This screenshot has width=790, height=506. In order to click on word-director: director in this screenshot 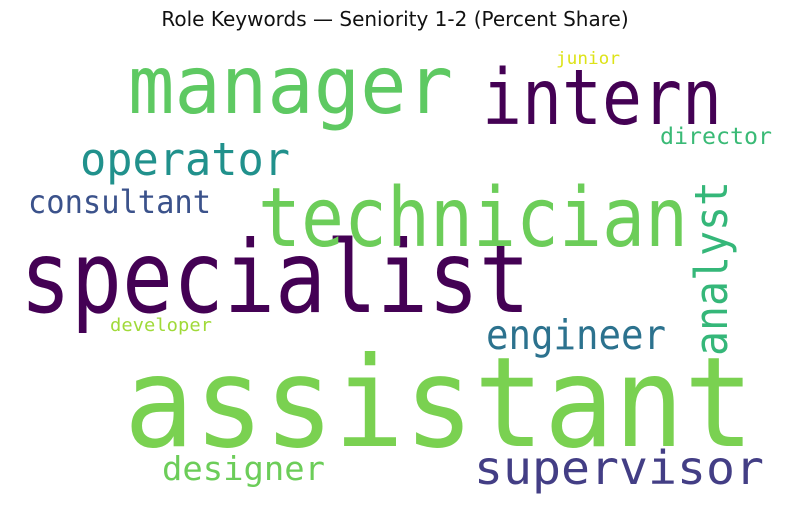, I will do `click(716, 137)`.